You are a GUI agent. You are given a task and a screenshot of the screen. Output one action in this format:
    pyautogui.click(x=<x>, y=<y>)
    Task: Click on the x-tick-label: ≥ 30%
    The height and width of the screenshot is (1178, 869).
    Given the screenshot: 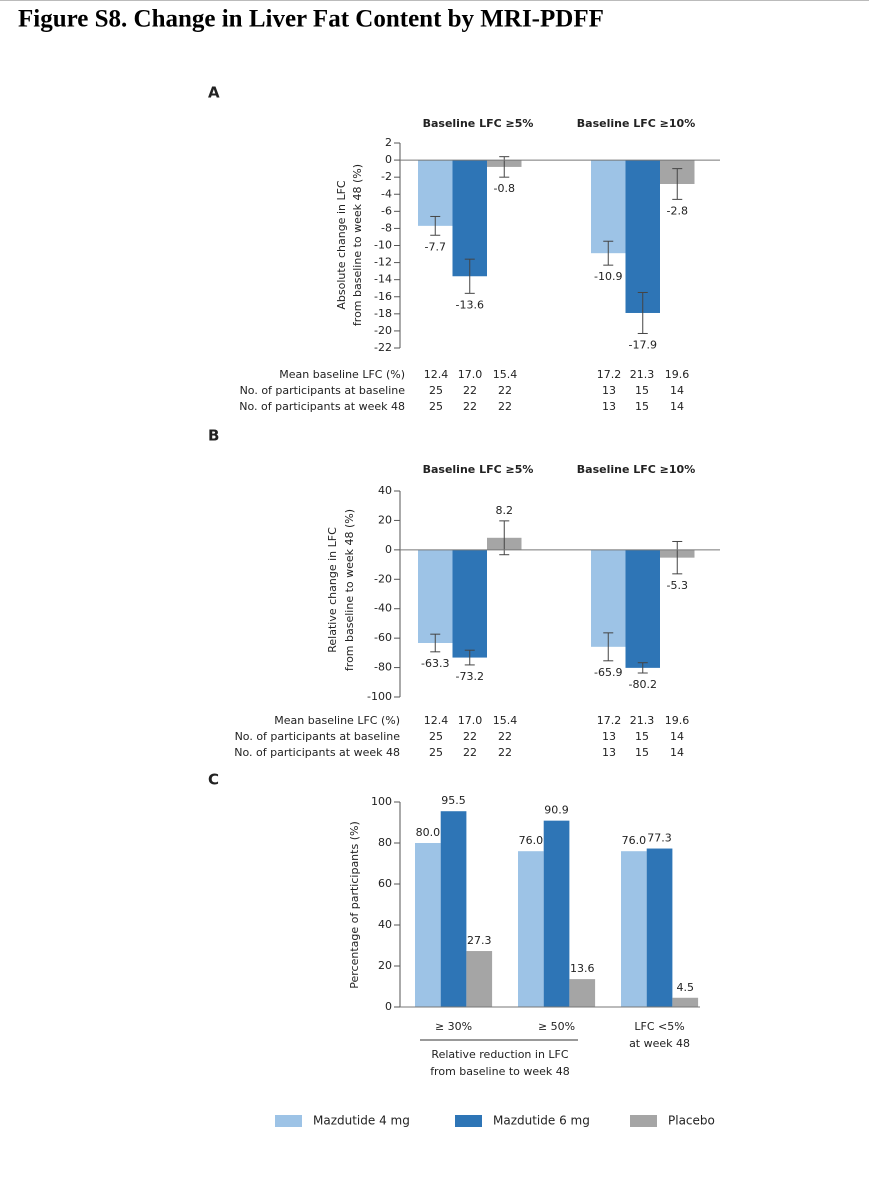 What is the action you would take?
    pyautogui.click(x=453, y=1026)
    